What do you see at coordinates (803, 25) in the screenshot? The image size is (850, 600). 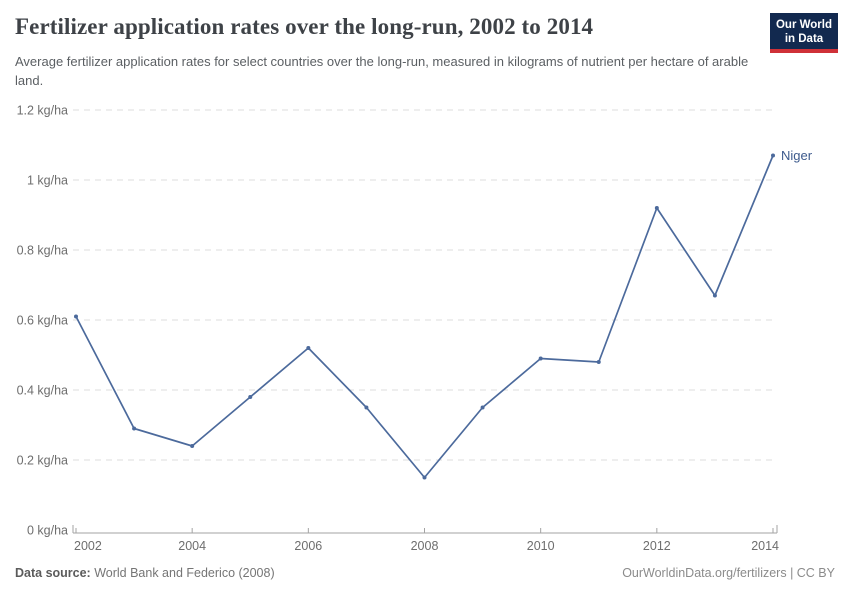 I see `owid-logo-line1: Our World` at bounding box center [803, 25].